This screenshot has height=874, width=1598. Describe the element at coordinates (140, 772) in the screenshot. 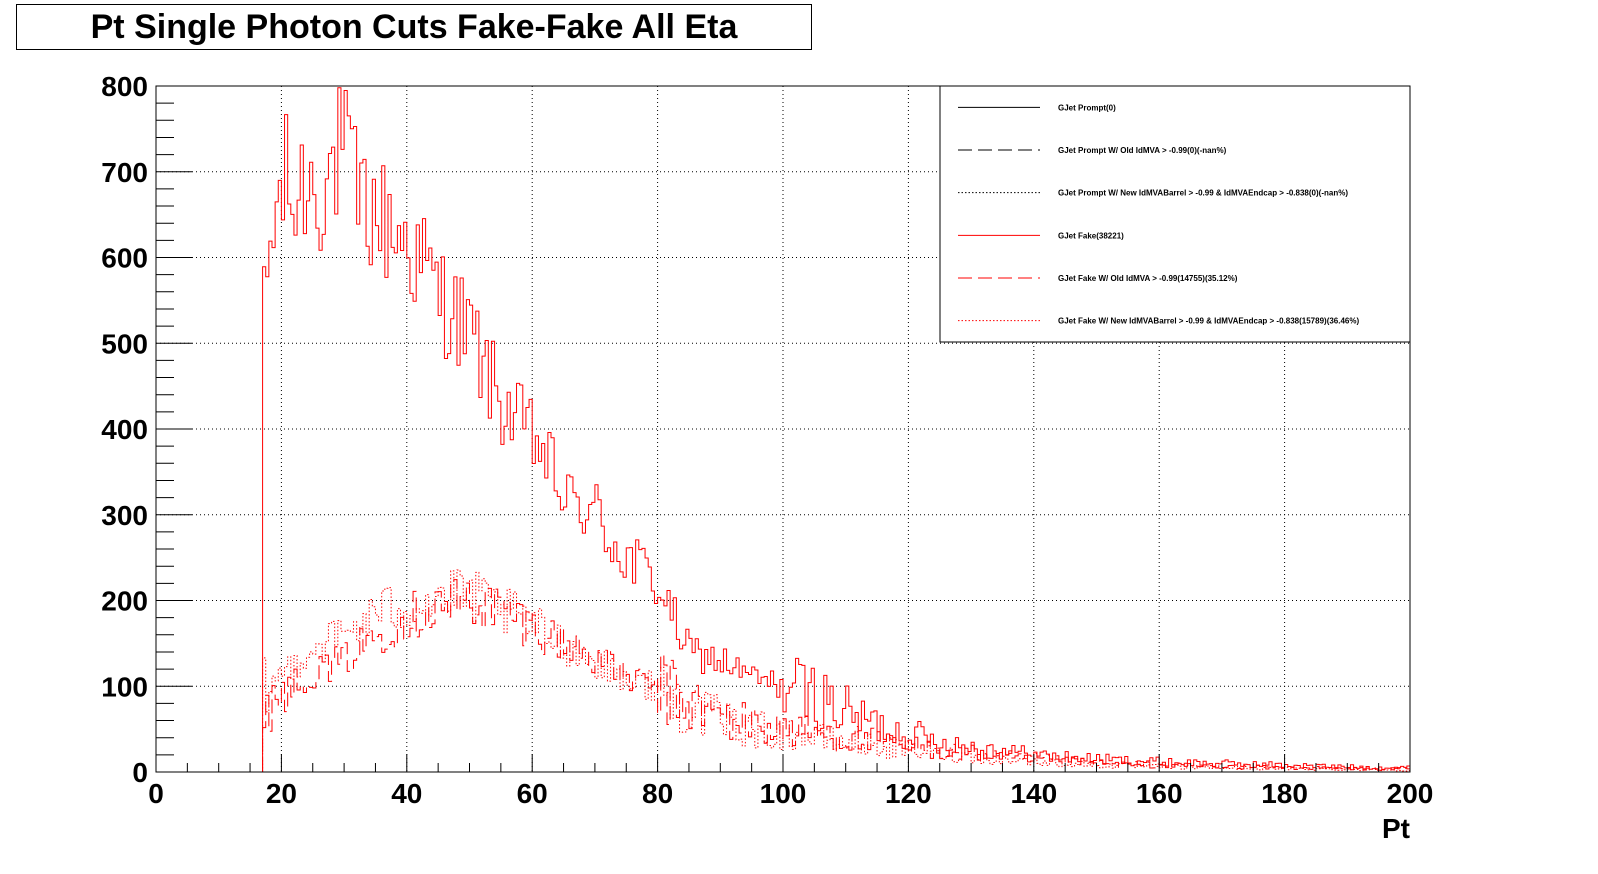

I see `y-tick-label: 0` at that location.